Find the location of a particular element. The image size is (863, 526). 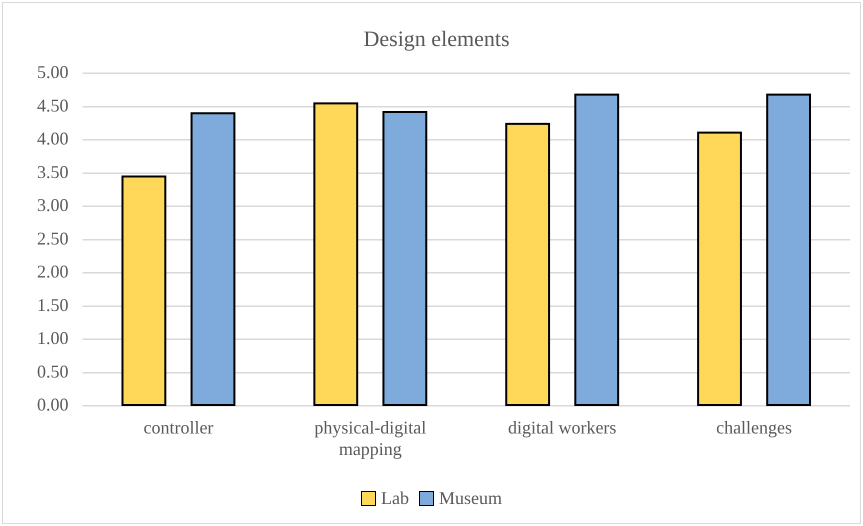

y-tick-label: 2.00 is located at coordinates (52, 272).